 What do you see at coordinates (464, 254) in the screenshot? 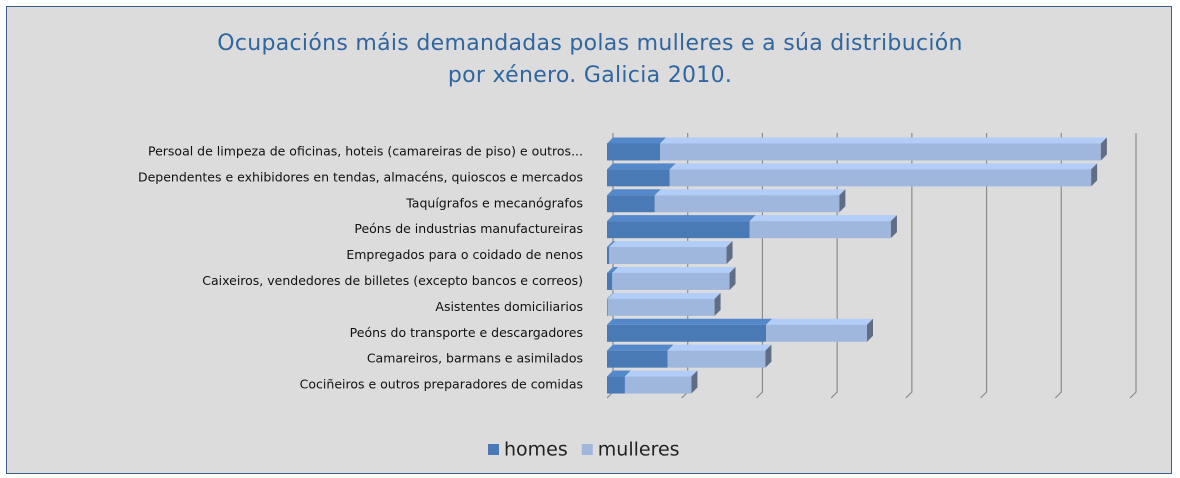
I see `y-tick-label: Empregados para o coidado de nenos` at bounding box center [464, 254].